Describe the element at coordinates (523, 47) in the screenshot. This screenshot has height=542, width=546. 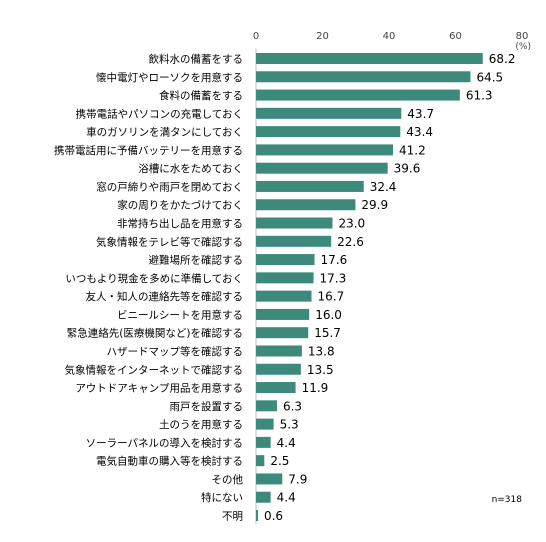
I see `unit-label: (%)` at that location.